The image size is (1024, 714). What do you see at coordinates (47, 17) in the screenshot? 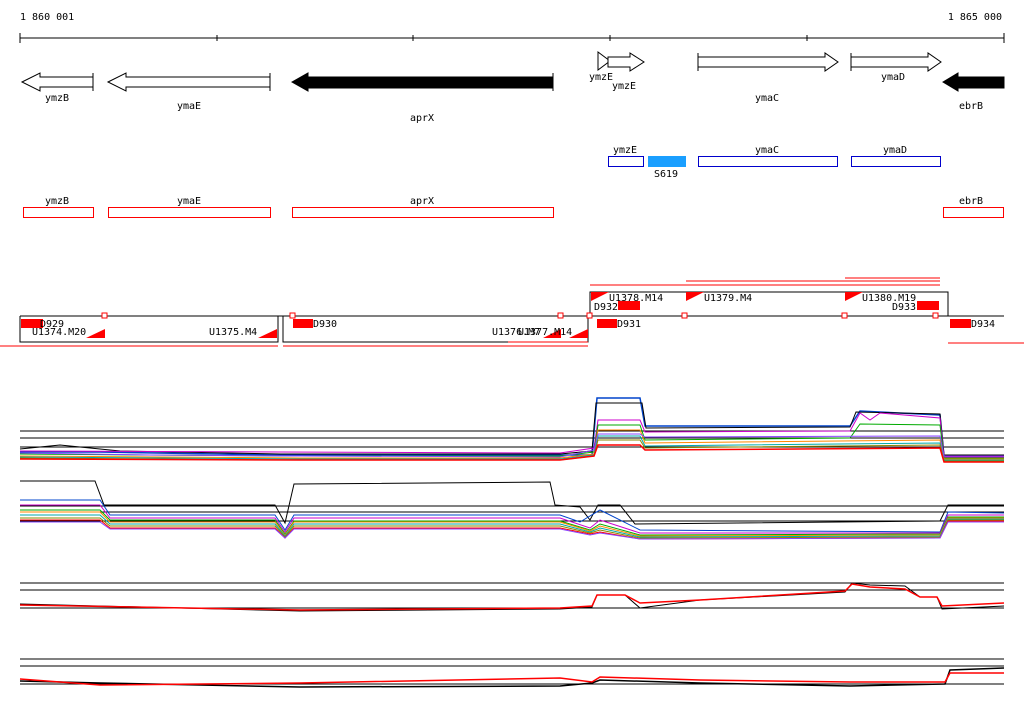
I see `coord-start: 1 860 001` at bounding box center [47, 17].